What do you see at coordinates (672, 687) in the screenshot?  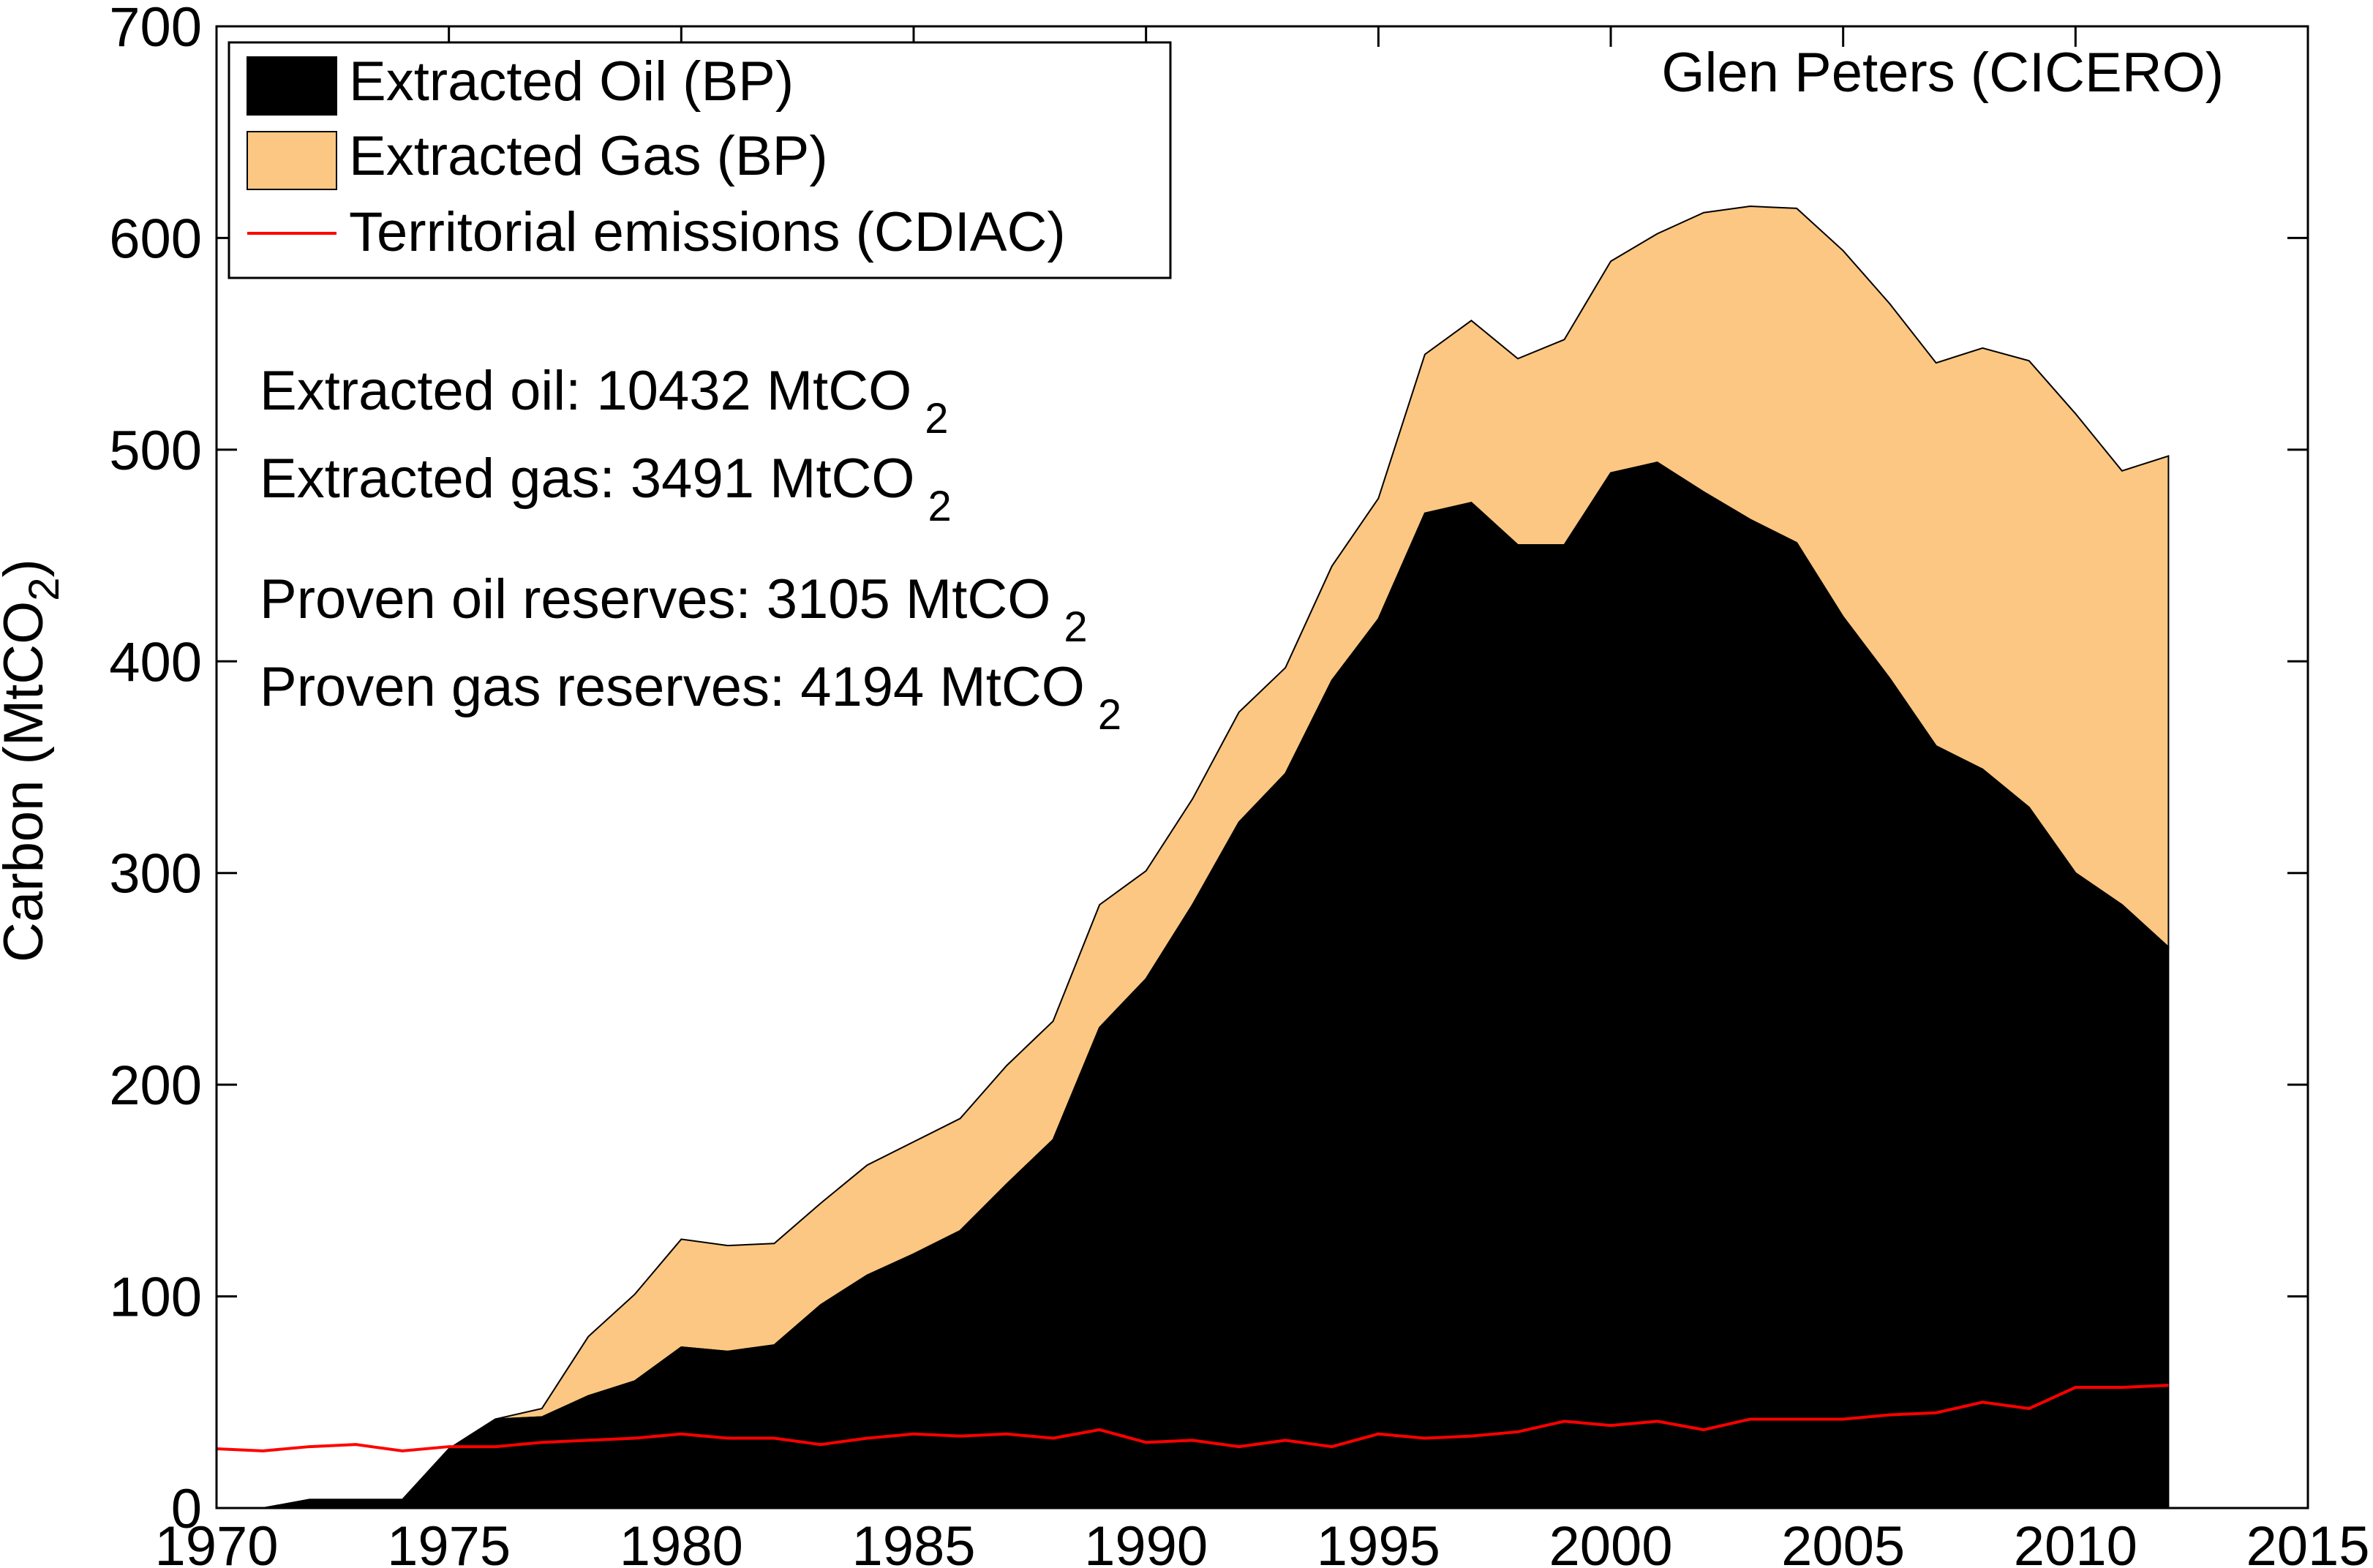 I see `annotation-text: Proven gas reserves: 4194 MtCO` at bounding box center [672, 687].